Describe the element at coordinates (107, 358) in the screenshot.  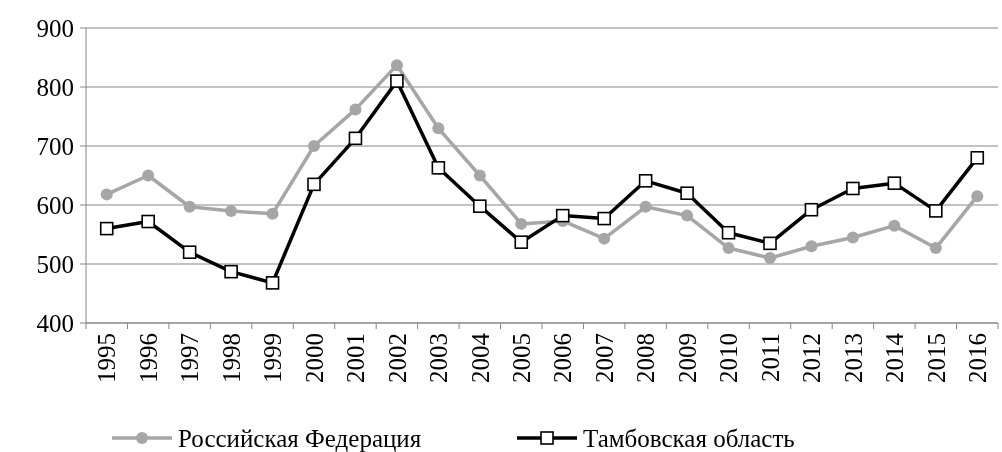
I see `x-tick-label: 1995` at that location.